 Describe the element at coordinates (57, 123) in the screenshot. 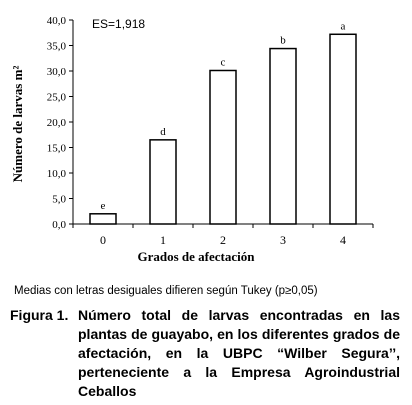

I see `y-tick-label: 20,0` at that location.